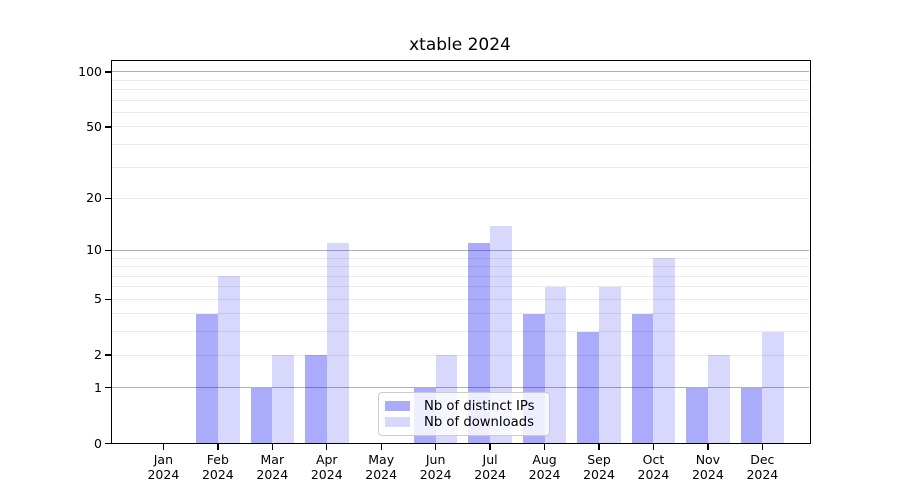  What do you see at coordinates (94, 126) in the screenshot?
I see `y-tick-label-50: 50` at bounding box center [94, 126].